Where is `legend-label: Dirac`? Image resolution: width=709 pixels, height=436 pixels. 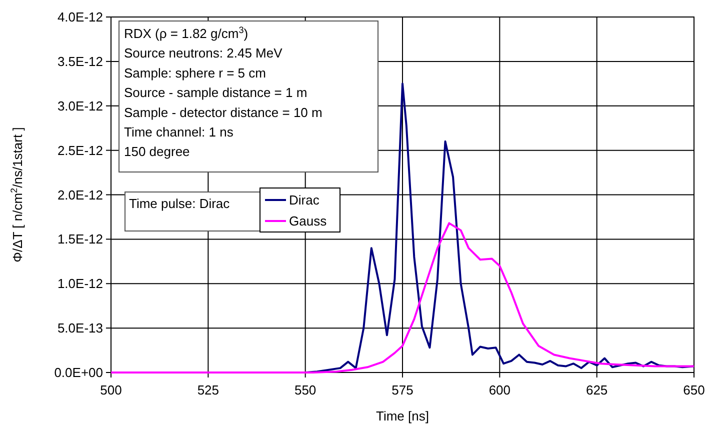
legend-label: Dirac is located at coordinates (304, 200).